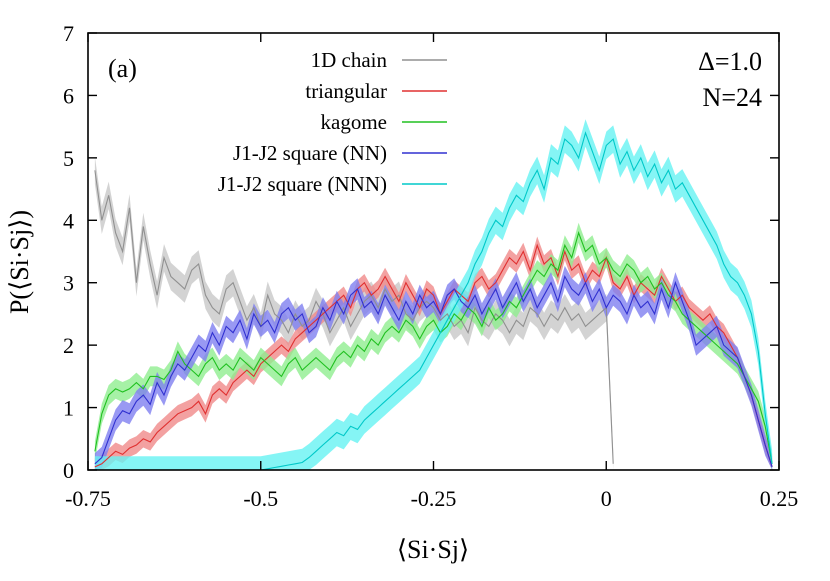 The height and width of the screenshot is (581, 830). What do you see at coordinates (68, 220) in the screenshot?
I see `y-tick-label: 4` at bounding box center [68, 220].